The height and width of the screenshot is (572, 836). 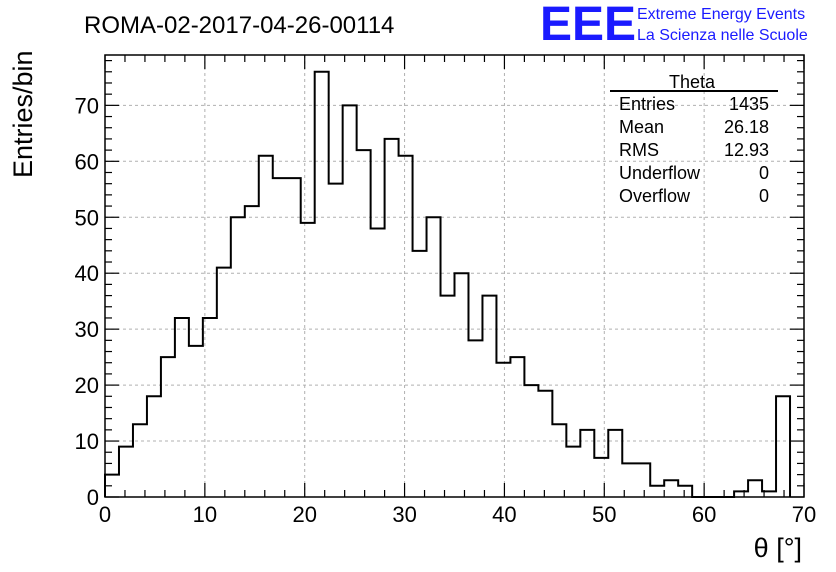 I want to click on logo-eee-letters: EEE, so click(x=588, y=25).